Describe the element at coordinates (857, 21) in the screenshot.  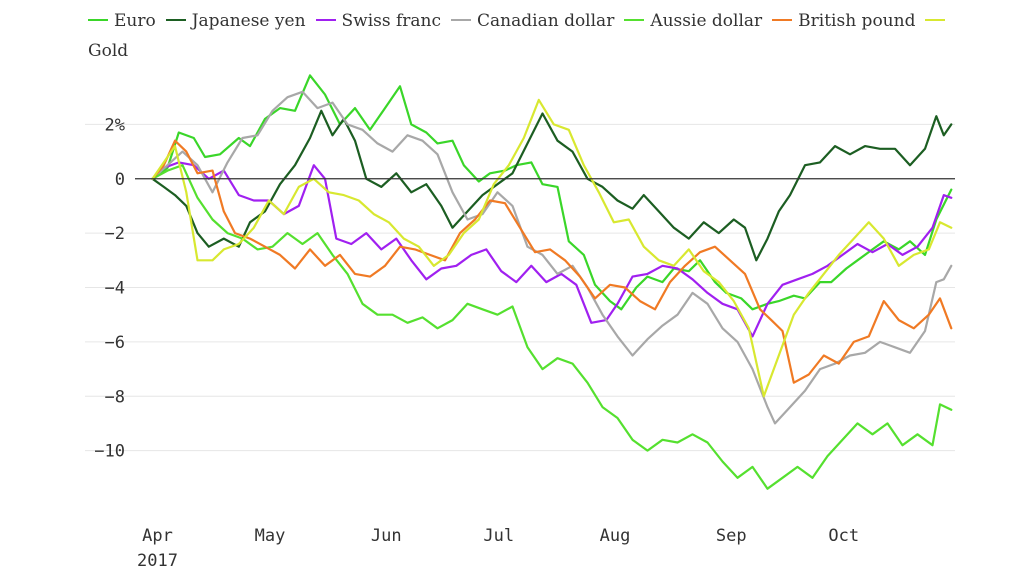
I see `legend-label: British pound` at that location.